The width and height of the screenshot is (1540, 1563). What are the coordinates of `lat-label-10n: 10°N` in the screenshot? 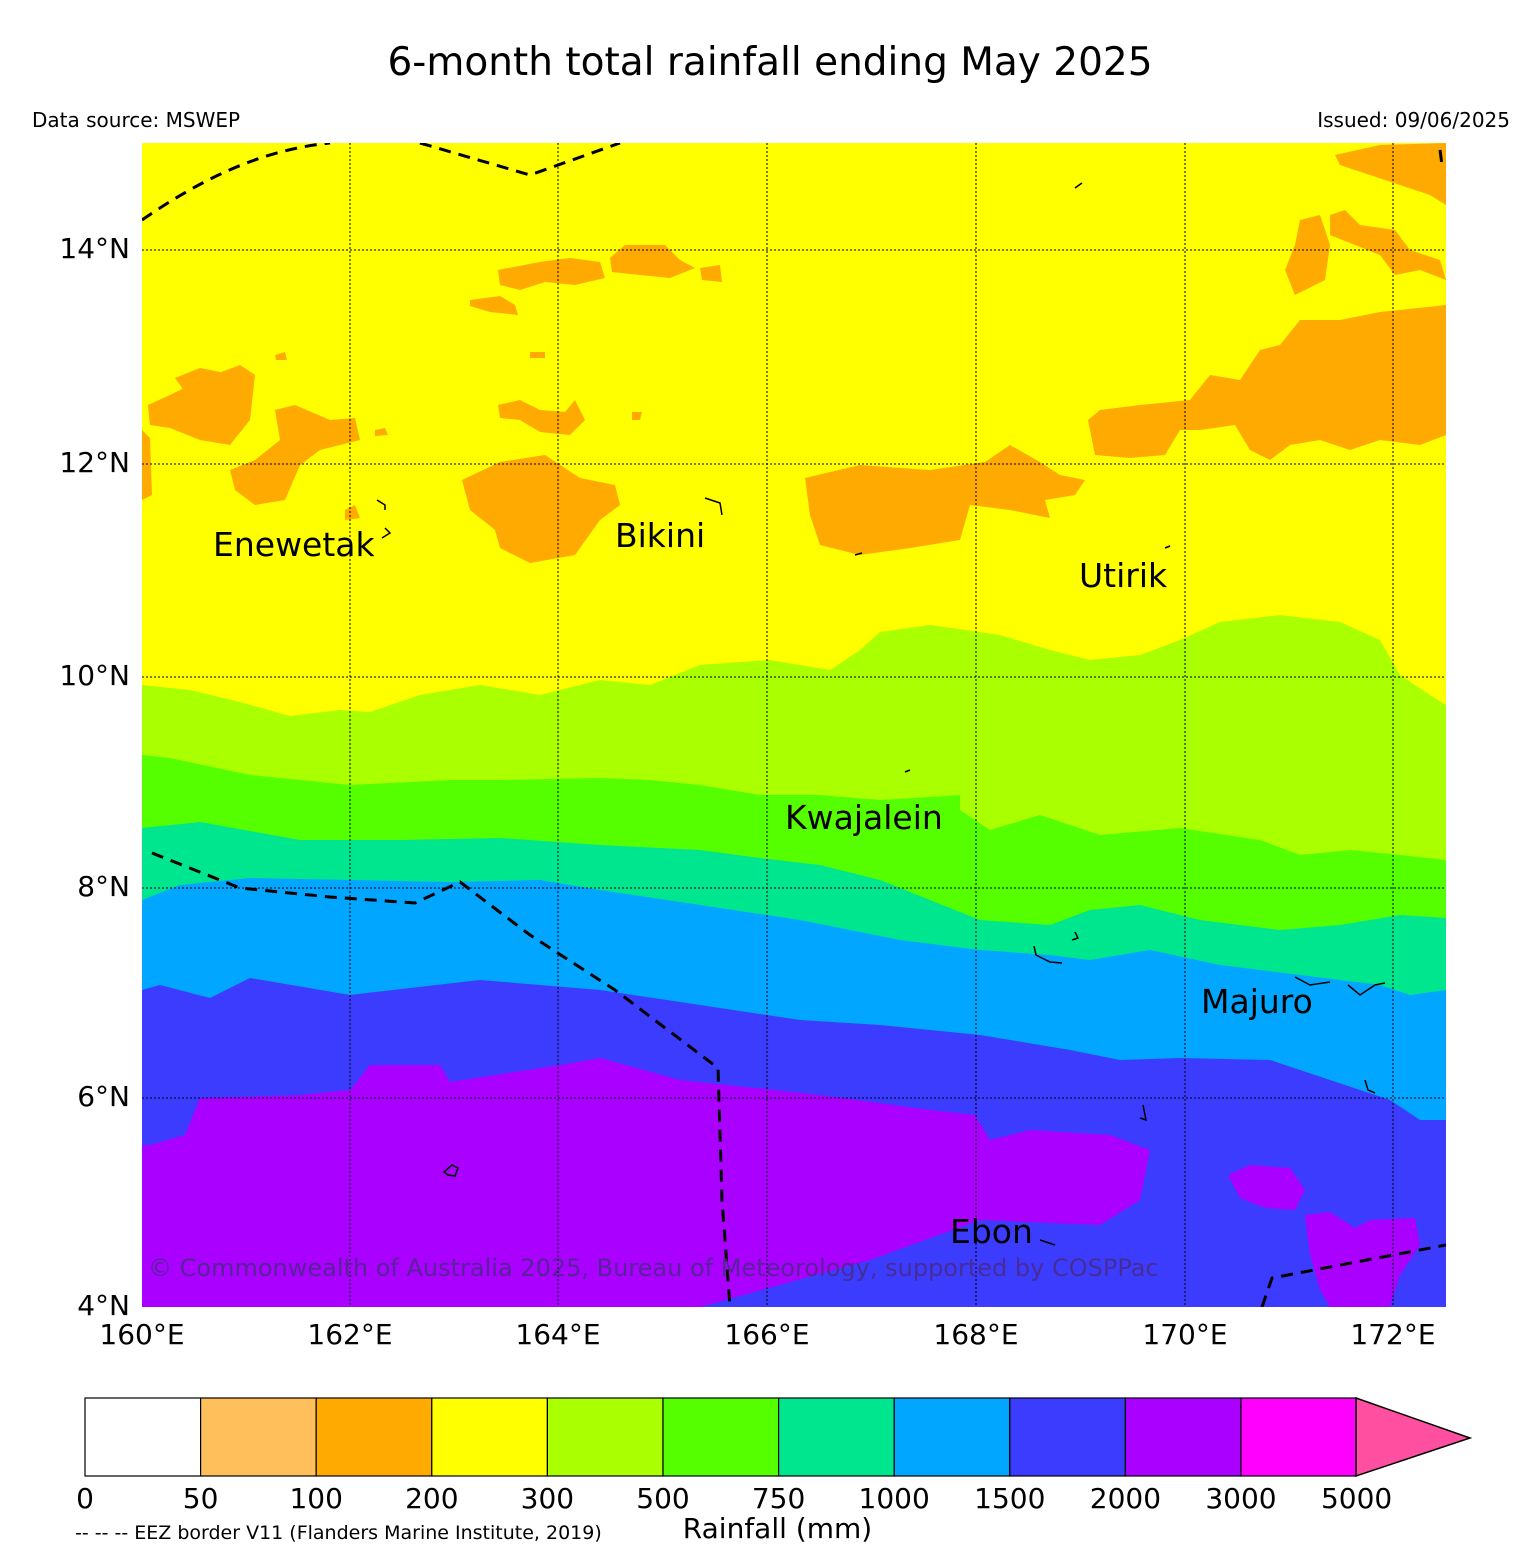 It's located at (94, 675).